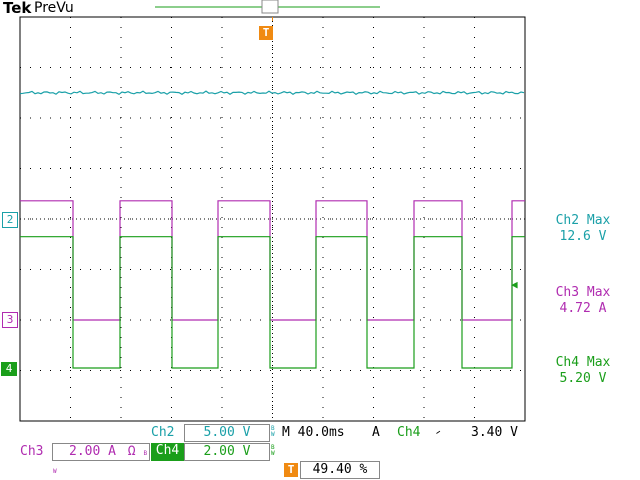  I want to click on measurement-name: Ch4 Max, so click(583, 362).